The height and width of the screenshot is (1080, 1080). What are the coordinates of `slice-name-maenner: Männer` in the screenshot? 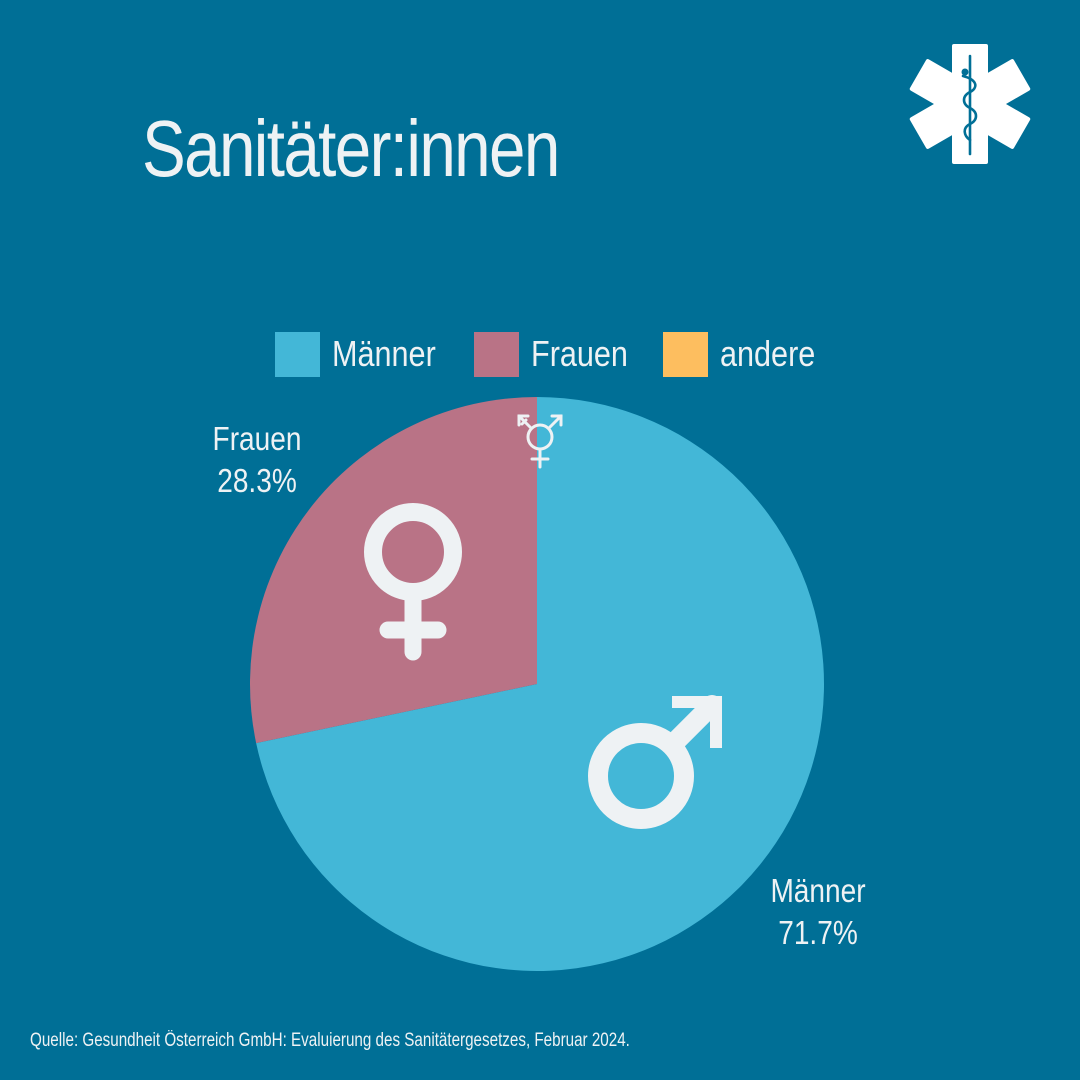 It's located at (818, 890).